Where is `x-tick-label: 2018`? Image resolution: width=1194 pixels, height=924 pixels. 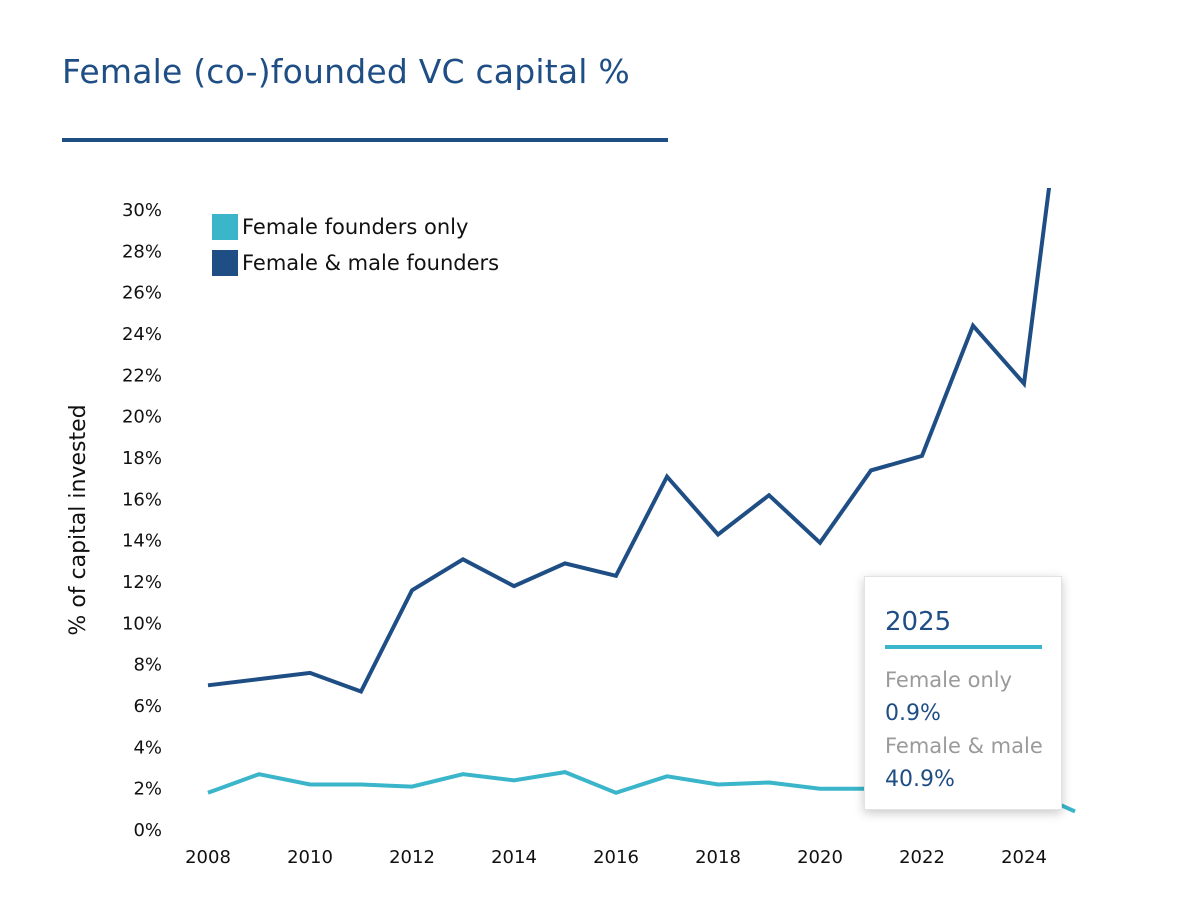 x-tick-label: 2018 is located at coordinates (718, 857).